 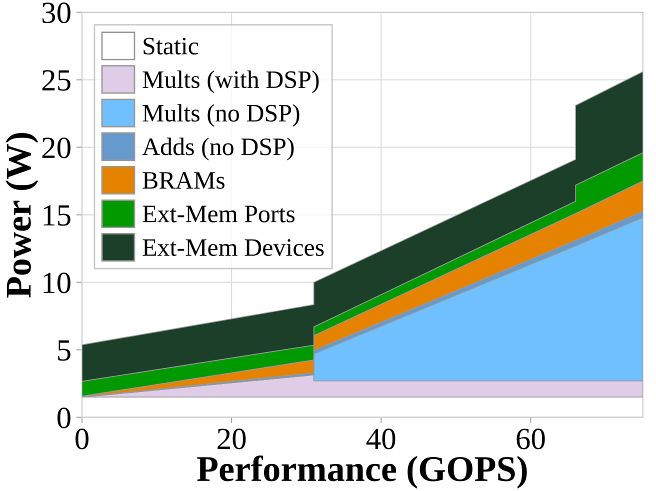 I want to click on y-tick-label: 25, so click(x=56, y=80).